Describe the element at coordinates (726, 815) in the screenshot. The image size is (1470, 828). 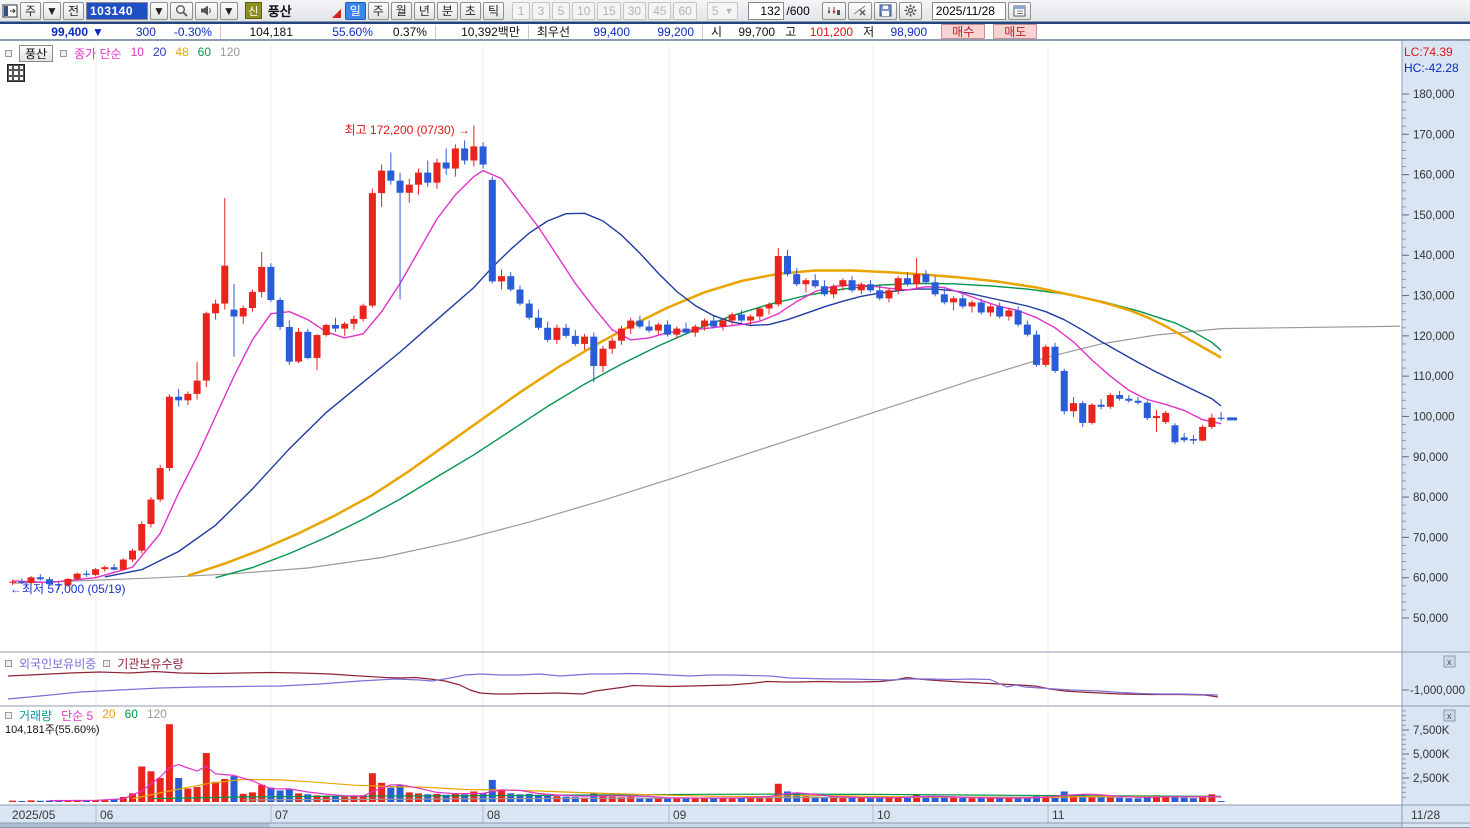
I see `x-axis-labels: 2025/05 06 07 08 09 10 11 11/28` at that location.